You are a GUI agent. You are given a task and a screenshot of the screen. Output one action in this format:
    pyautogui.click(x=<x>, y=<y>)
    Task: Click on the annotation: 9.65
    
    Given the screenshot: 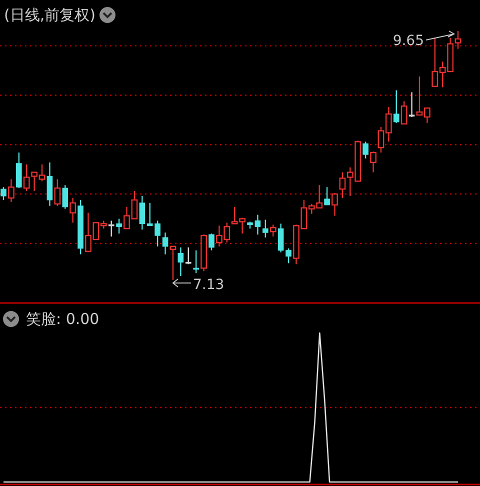 What is the action you would take?
    pyautogui.click(x=408, y=41)
    